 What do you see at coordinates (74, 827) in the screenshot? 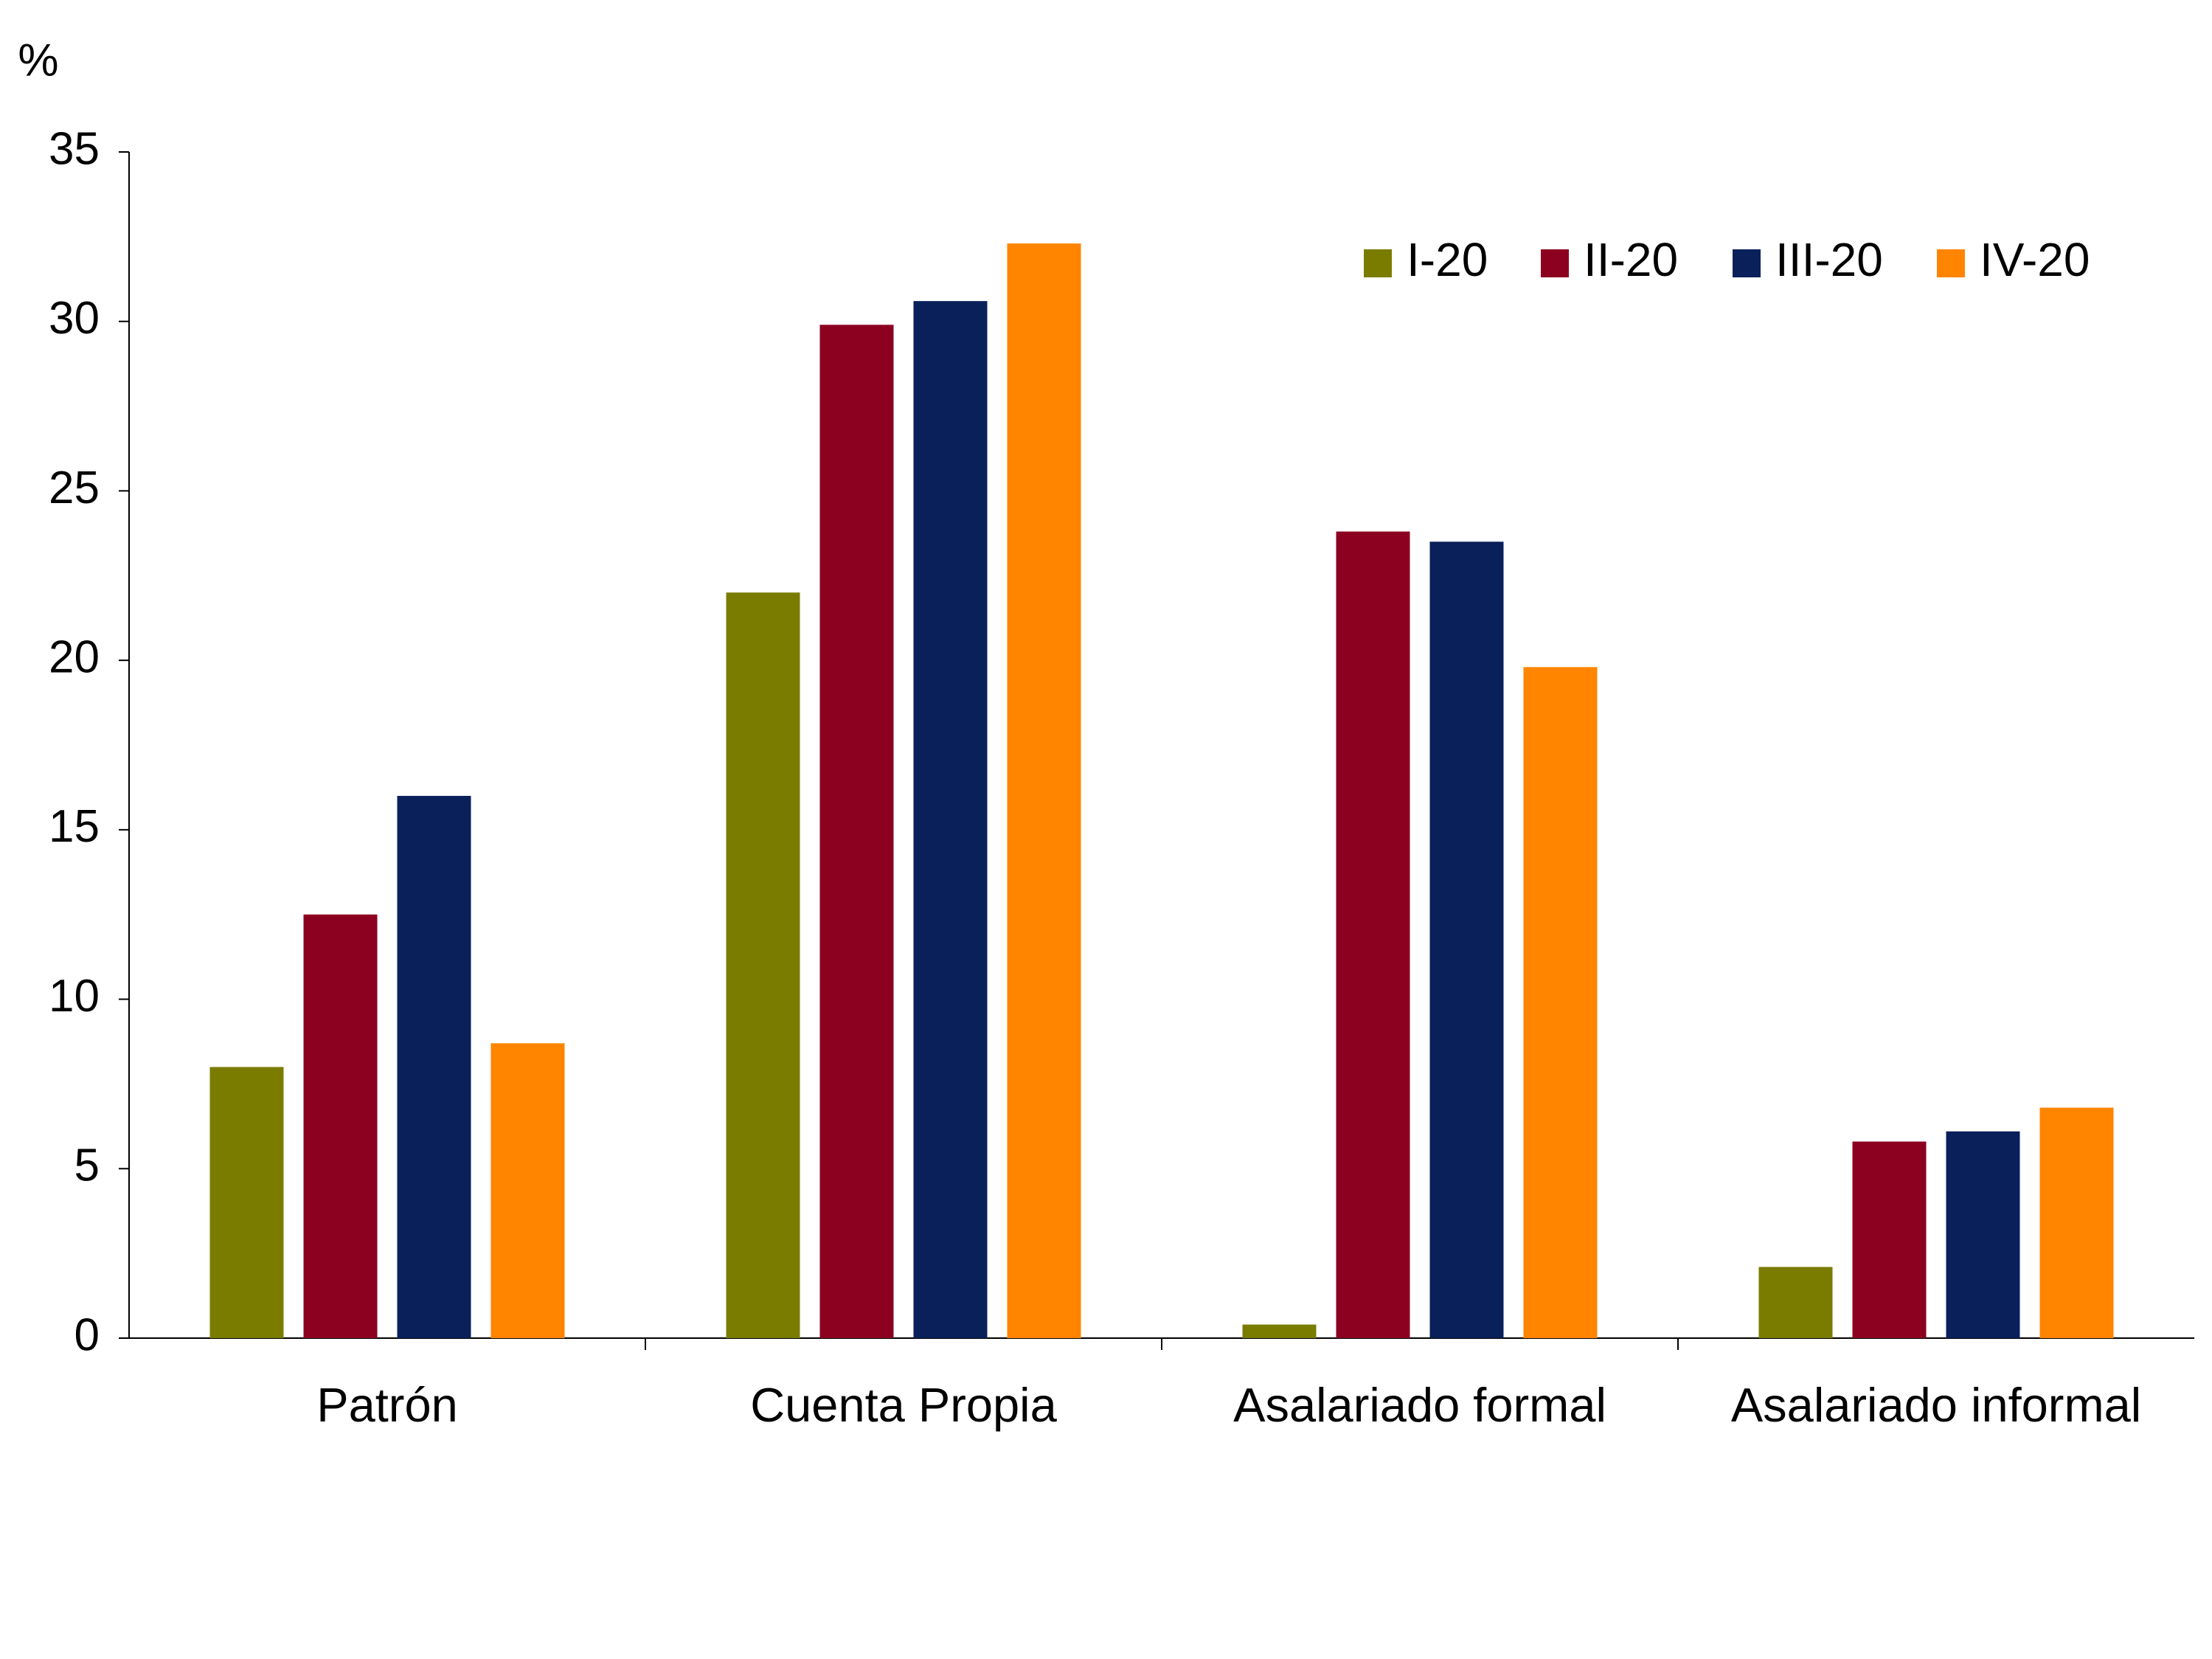
I see `y-tick-label: 15` at bounding box center [74, 827].